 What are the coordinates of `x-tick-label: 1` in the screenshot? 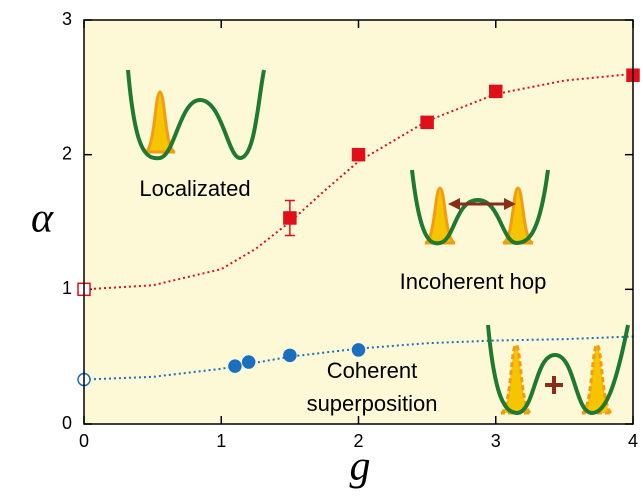 It's located at (221, 441).